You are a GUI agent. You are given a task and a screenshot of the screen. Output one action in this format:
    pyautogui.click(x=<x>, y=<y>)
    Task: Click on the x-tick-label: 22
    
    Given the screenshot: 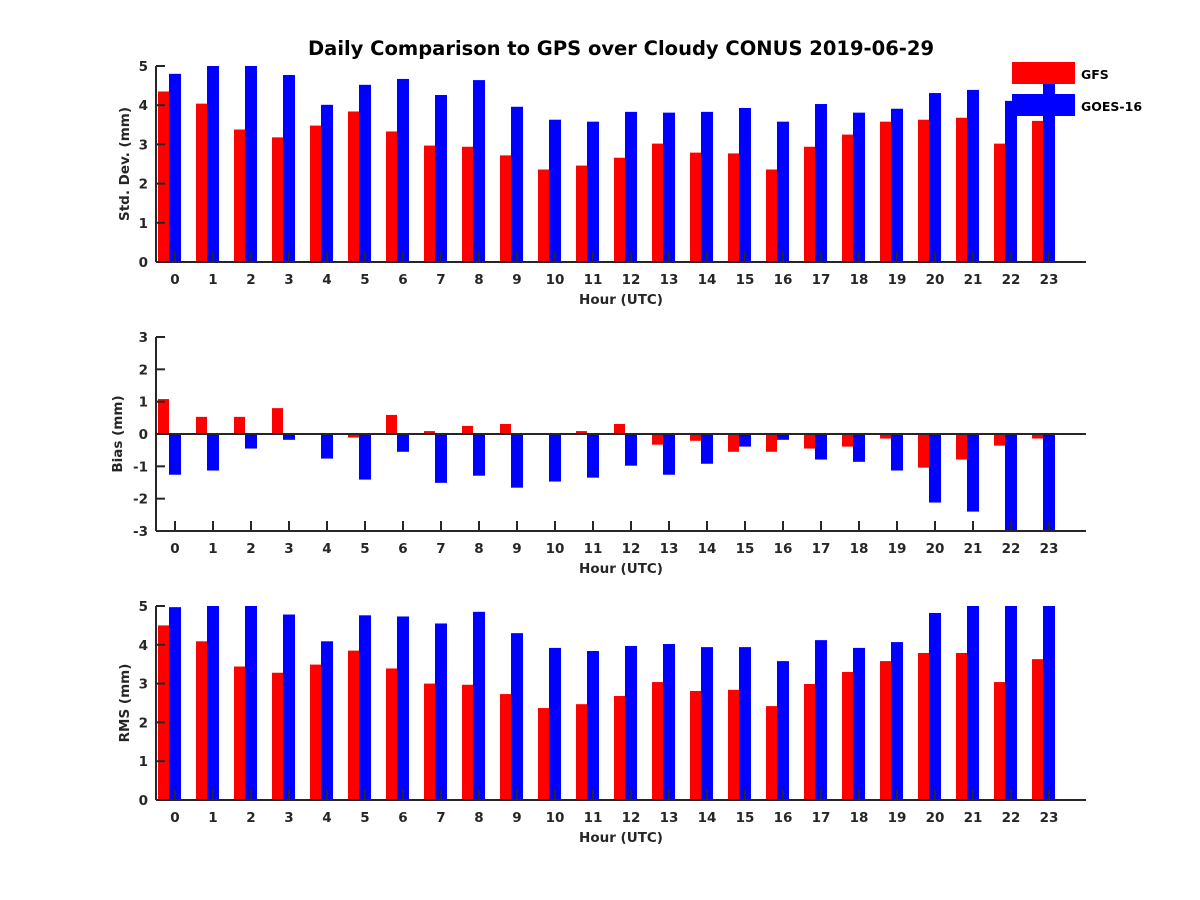 What is the action you would take?
    pyautogui.click(x=1011, y=818)
    